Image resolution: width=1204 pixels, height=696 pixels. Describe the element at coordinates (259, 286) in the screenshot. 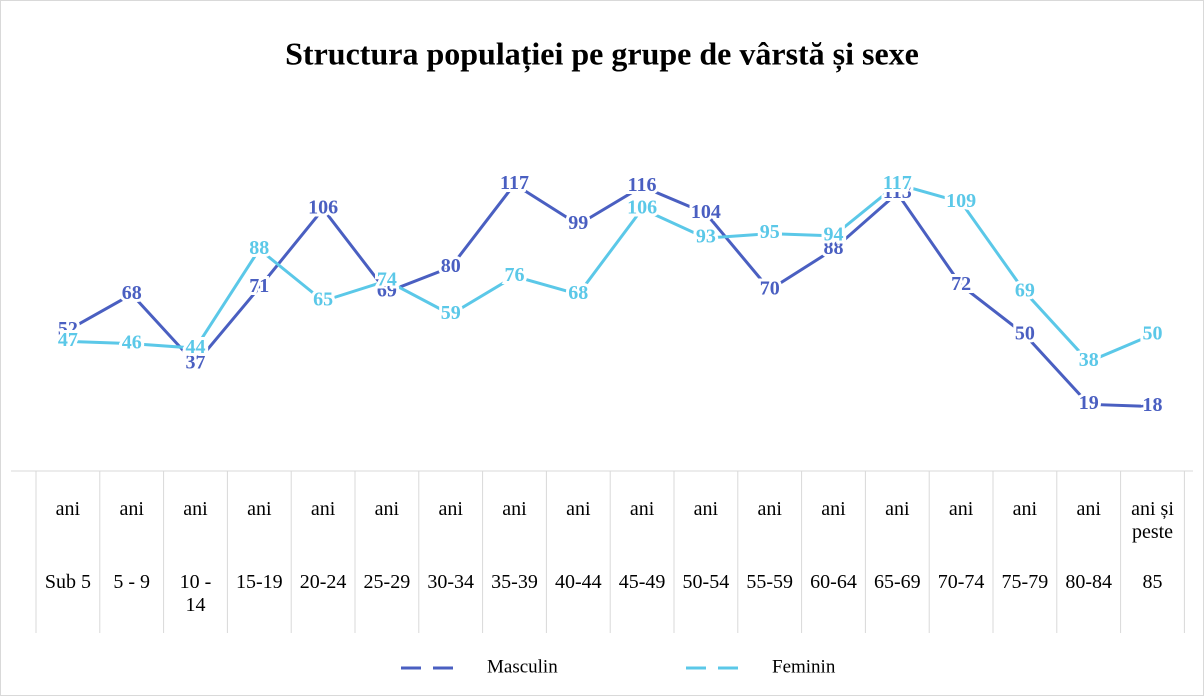

I see `data-label: 71` at that location.